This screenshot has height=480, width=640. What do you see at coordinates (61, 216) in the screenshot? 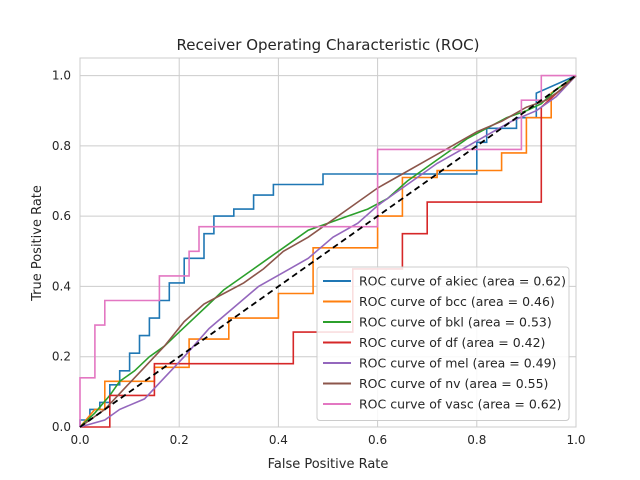
I see `y-tick-label: 0.6` at bounding box center [61, 216].